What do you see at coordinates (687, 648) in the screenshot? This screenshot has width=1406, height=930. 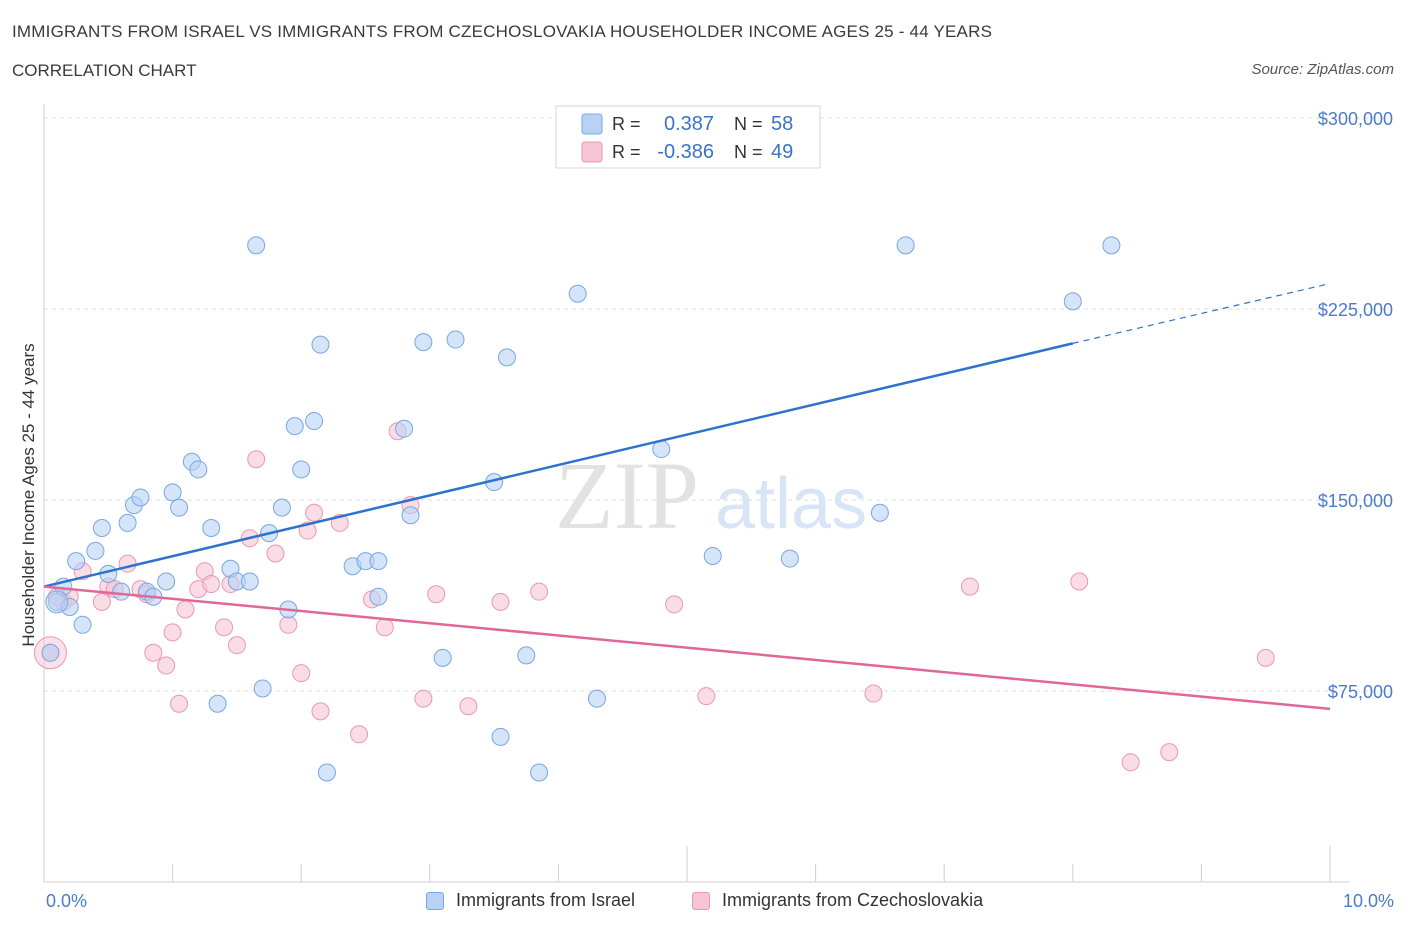 I see `czechoslovakia-trend-line` at bounding box center [687, 648].